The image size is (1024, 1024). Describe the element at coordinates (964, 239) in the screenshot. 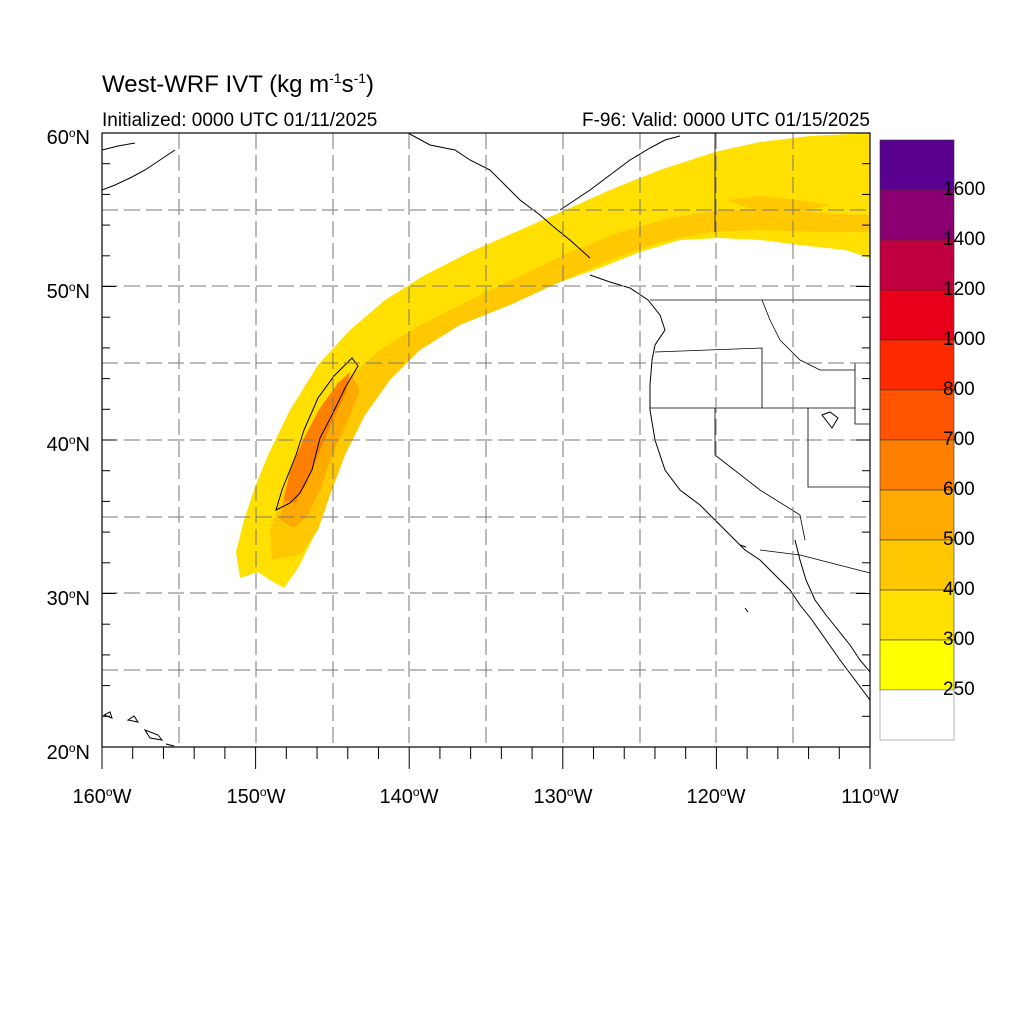

I see `colorbar-label: 1400` at that location.